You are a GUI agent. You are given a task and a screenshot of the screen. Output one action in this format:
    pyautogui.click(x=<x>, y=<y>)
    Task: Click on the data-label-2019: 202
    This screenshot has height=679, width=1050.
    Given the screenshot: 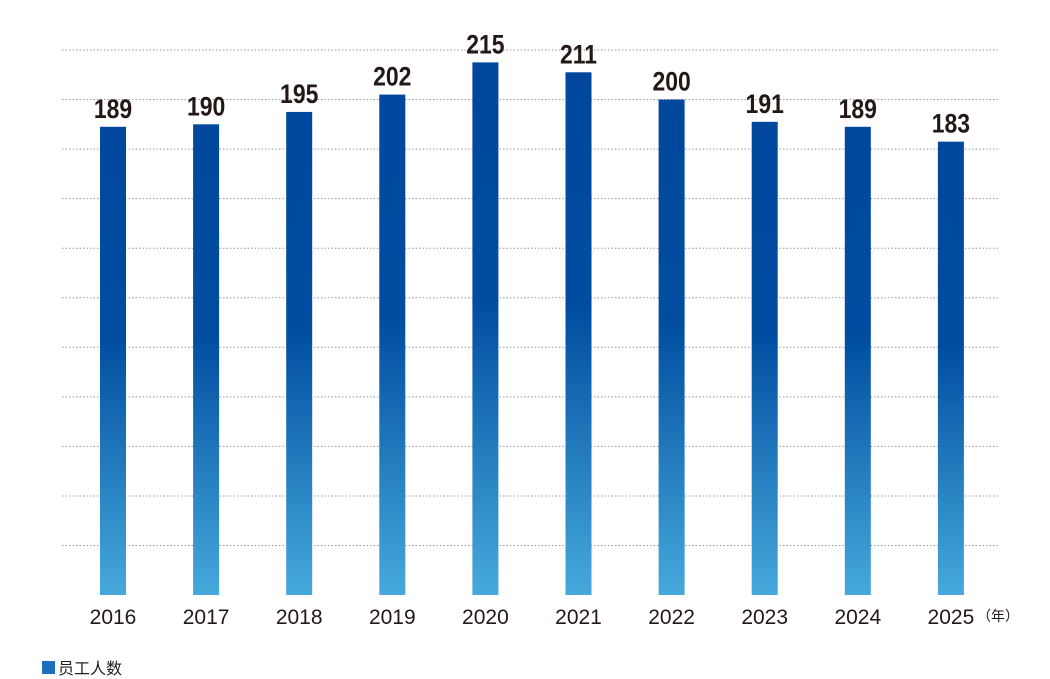 What is the action you would take?
    pyautogui.click(x=392, y=77)
    